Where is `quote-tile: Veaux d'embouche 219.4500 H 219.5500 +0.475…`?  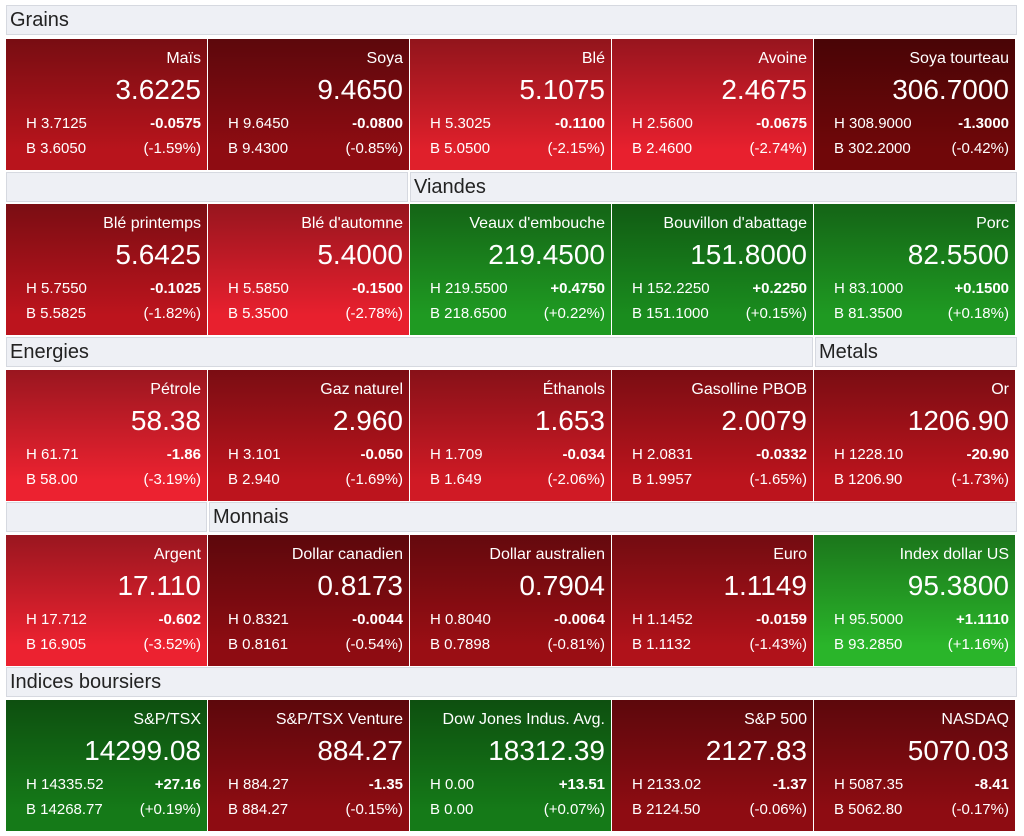 quote-tile: Veaux d'embouche 219.4500 H 219.5500 +0.475… is located at coordinates (510, 269).